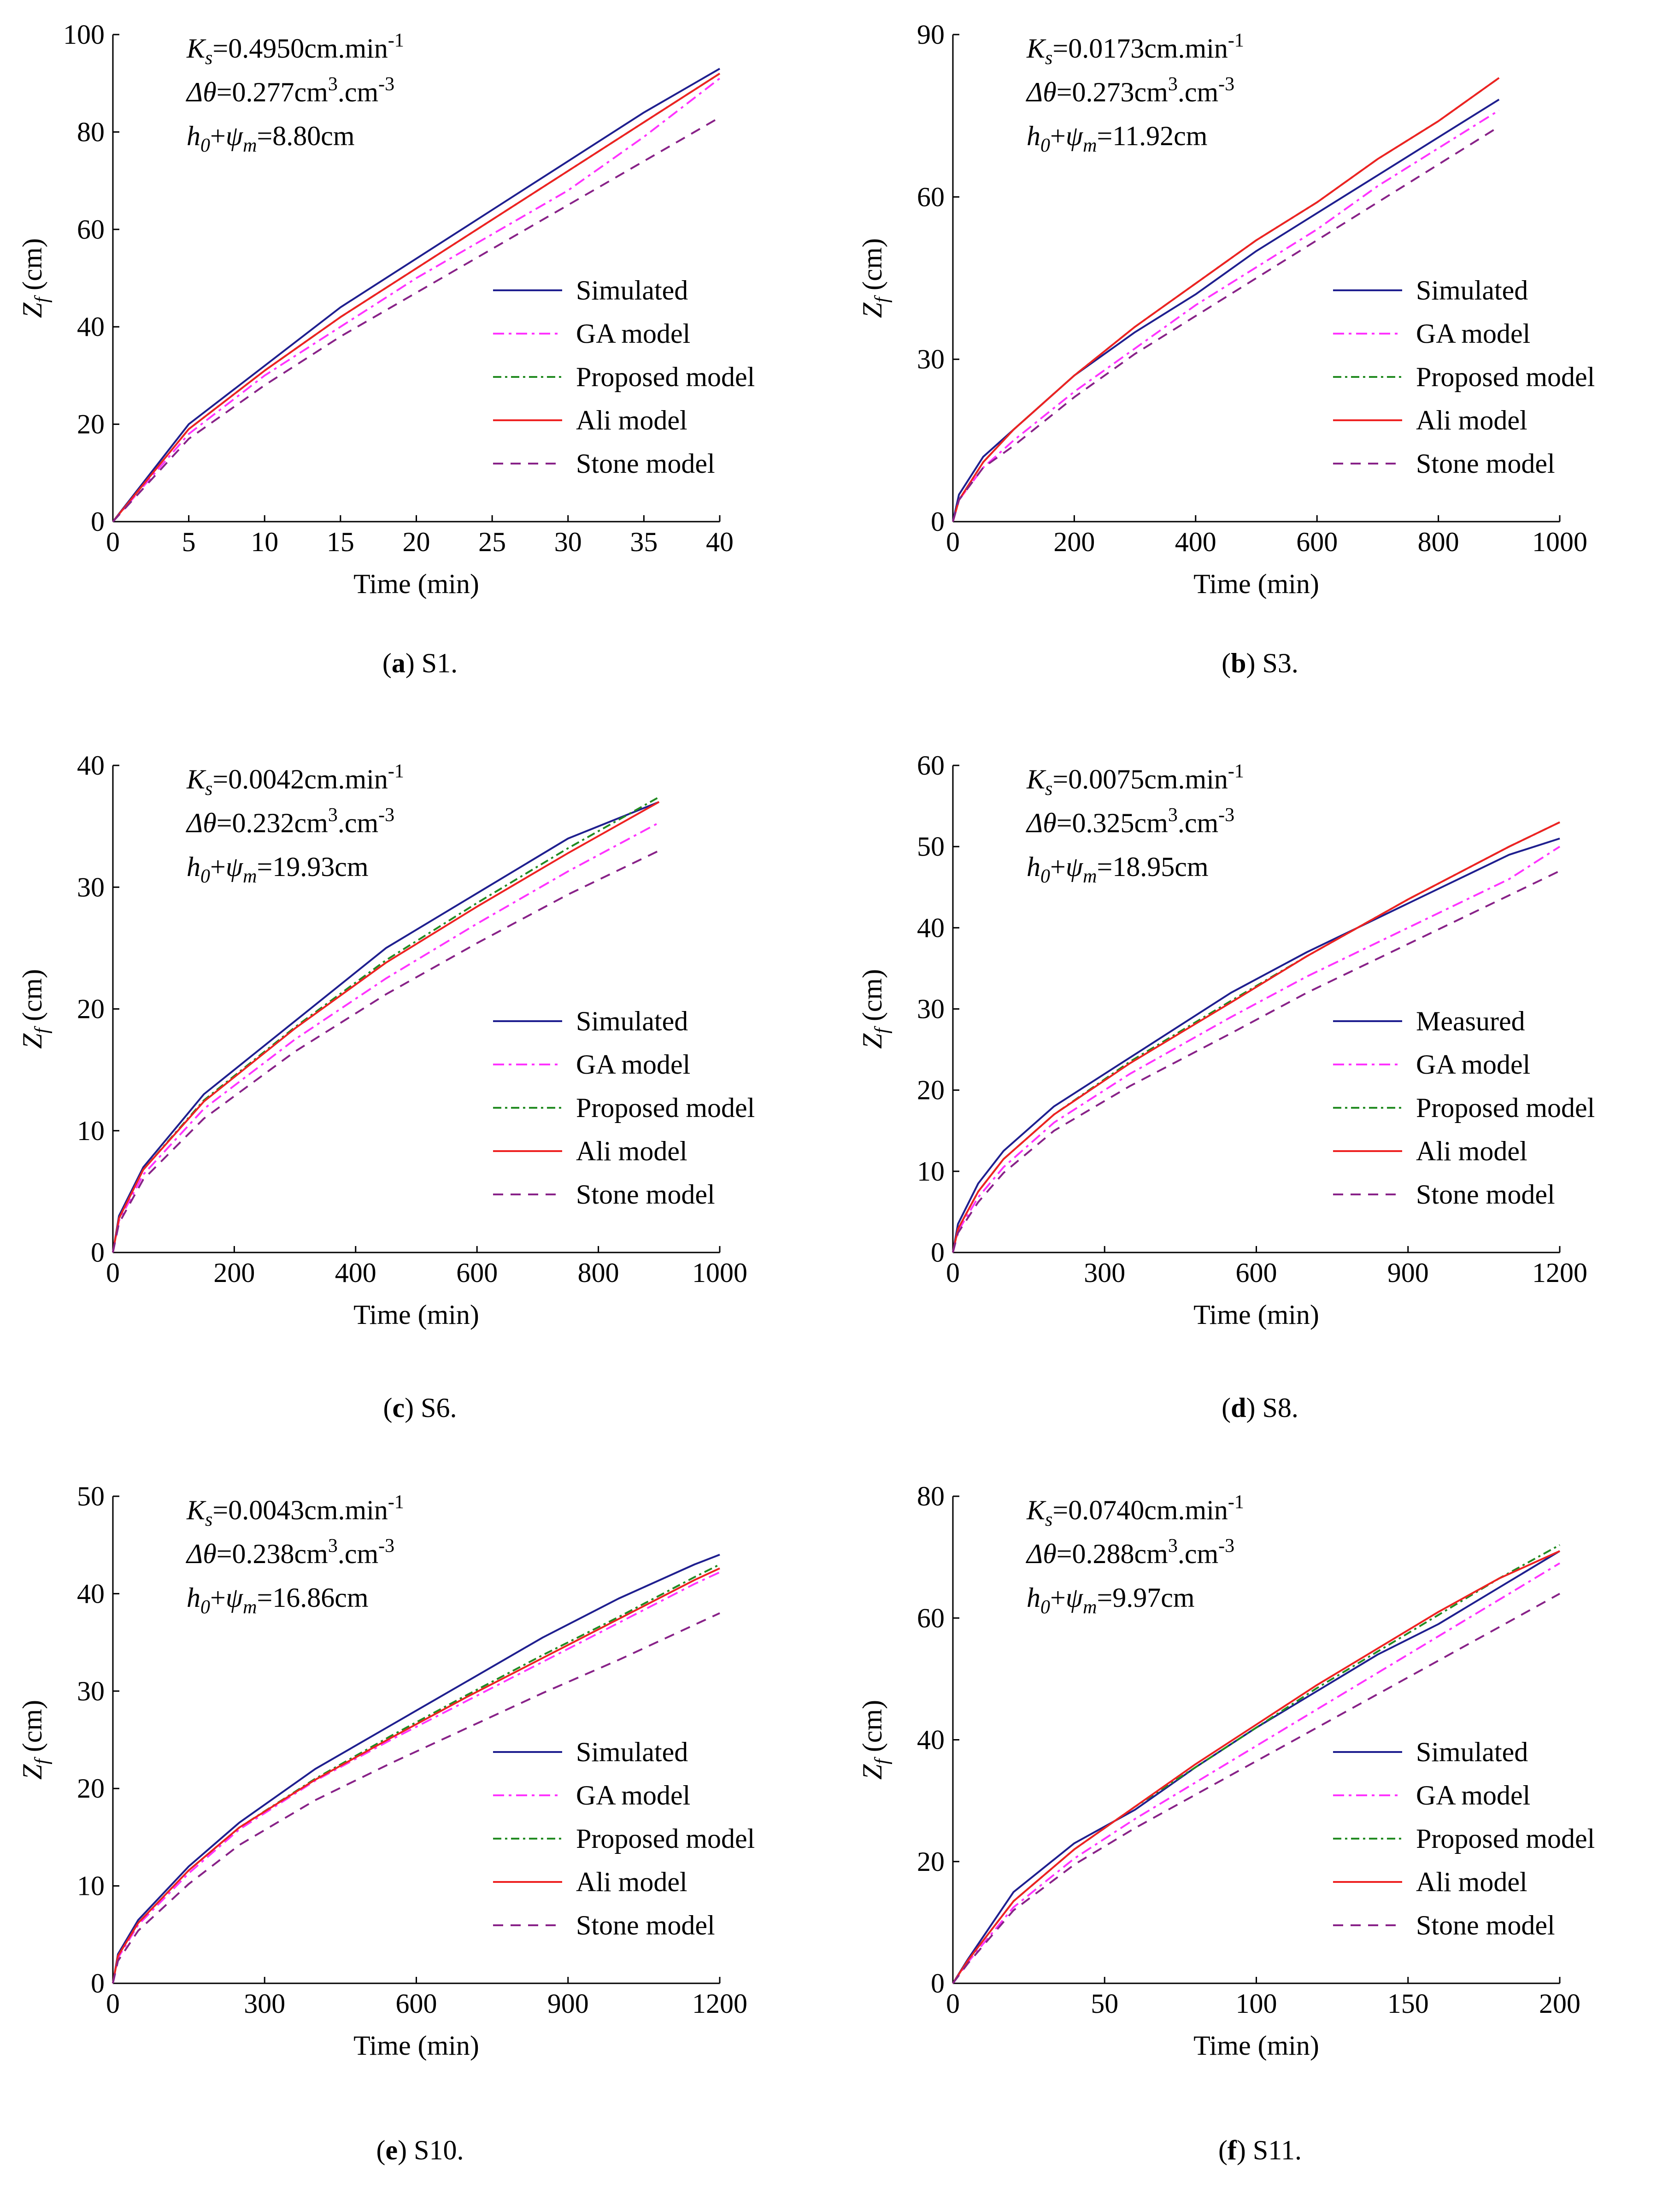 This screenshot has width=1680, height=2193. I want to click on chart-b-legend-label: GA model, so click(1473, 333).